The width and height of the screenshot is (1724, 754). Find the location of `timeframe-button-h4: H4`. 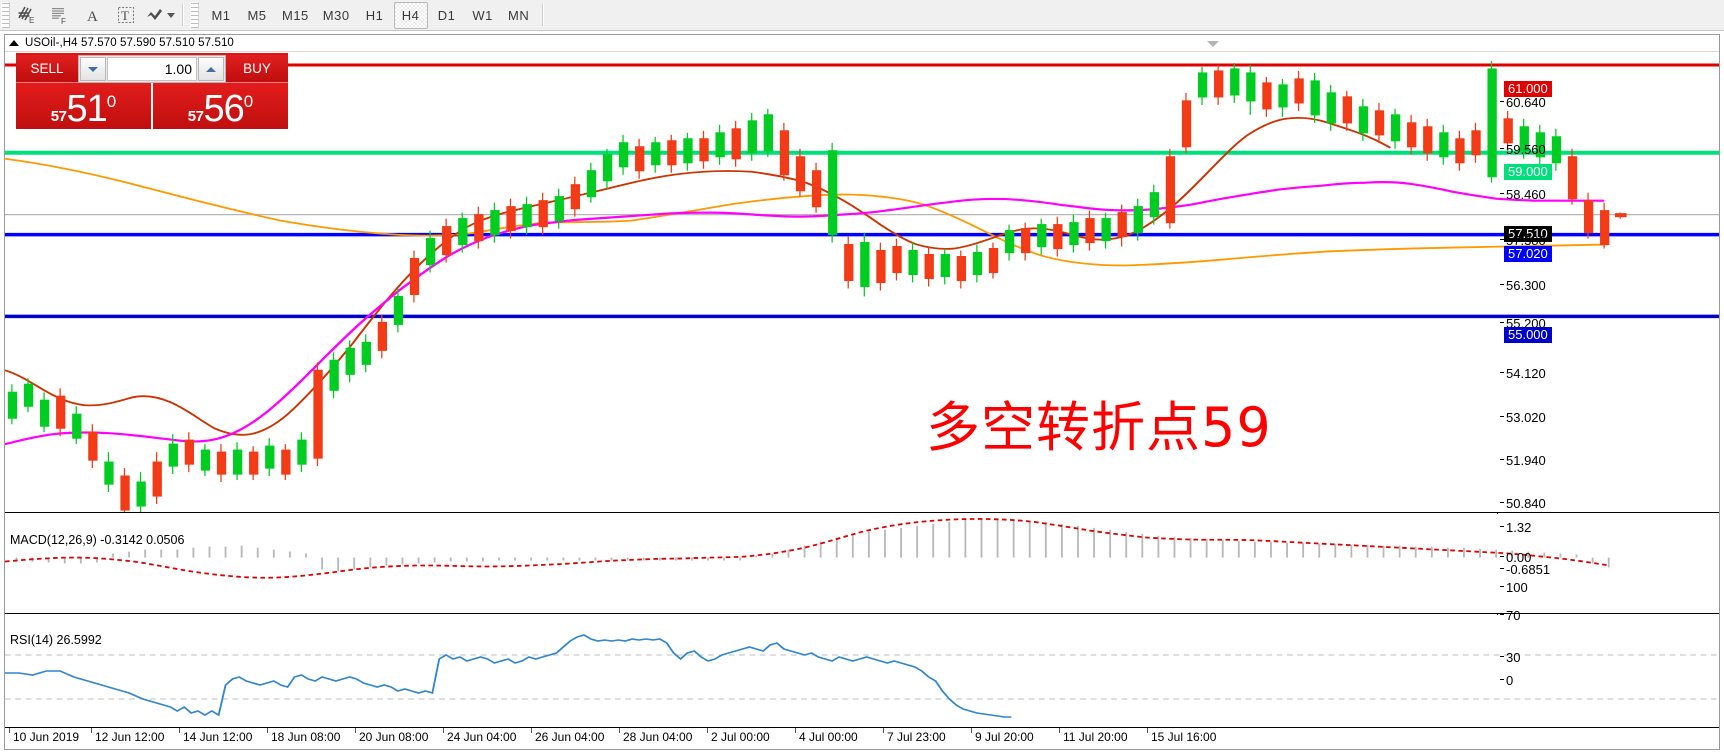

timeframe-button-h4: H4 is located at coordinates (410, 15).